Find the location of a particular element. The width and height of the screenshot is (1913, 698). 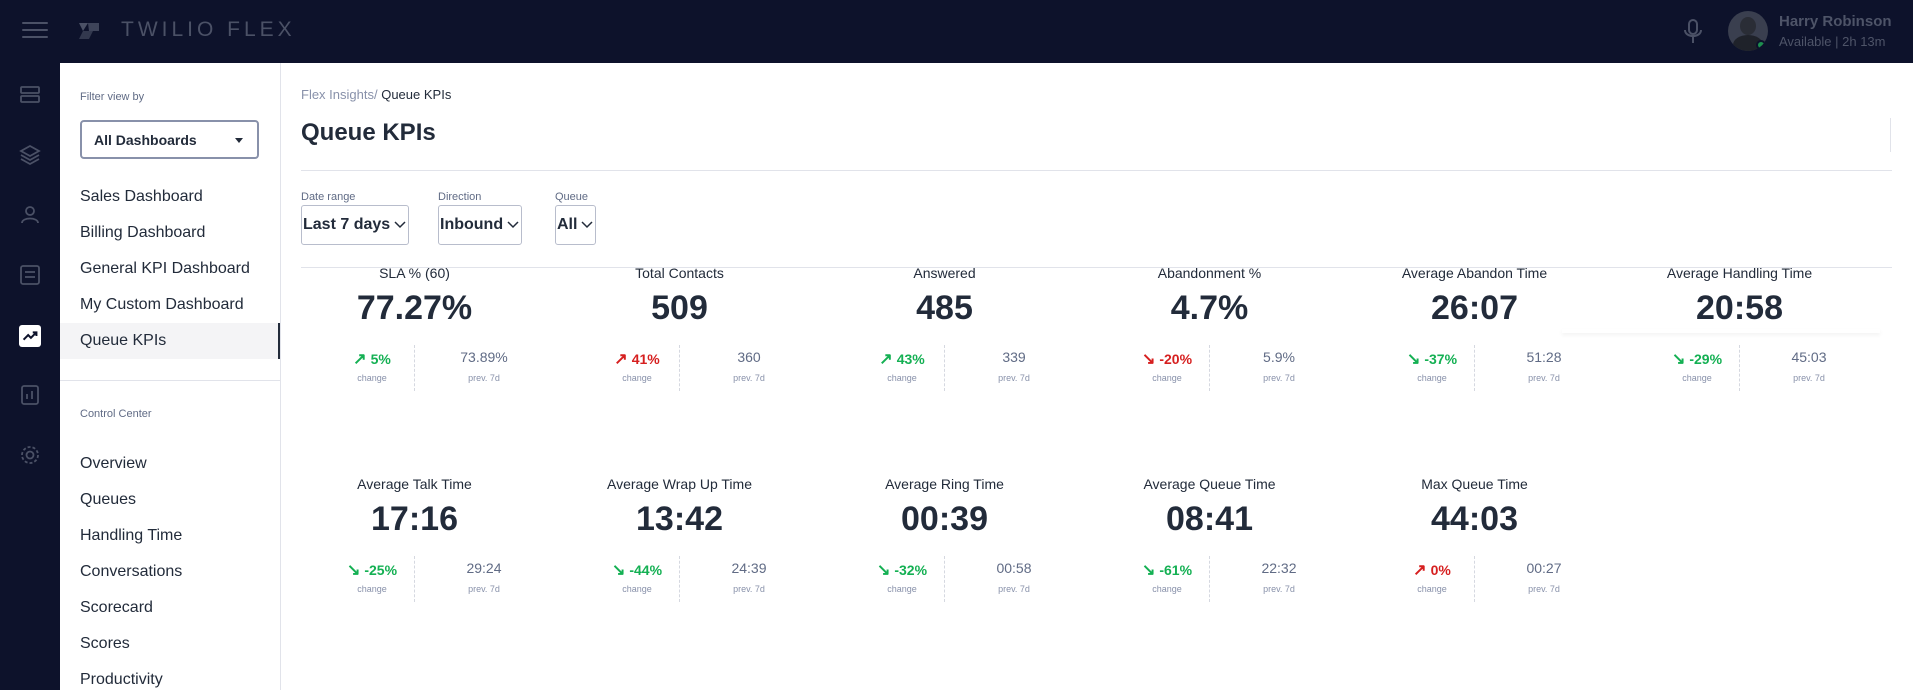

kpi-value: 17:16 is located at coordinates (414, 519).